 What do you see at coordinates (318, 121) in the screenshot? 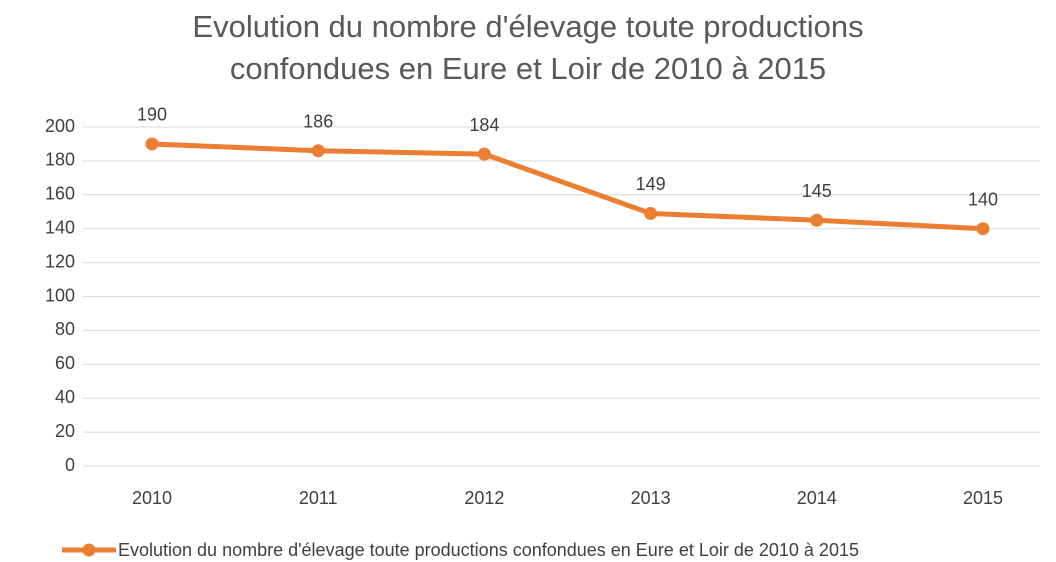
I see `data-label: 186` at bounding box center [318, 121].